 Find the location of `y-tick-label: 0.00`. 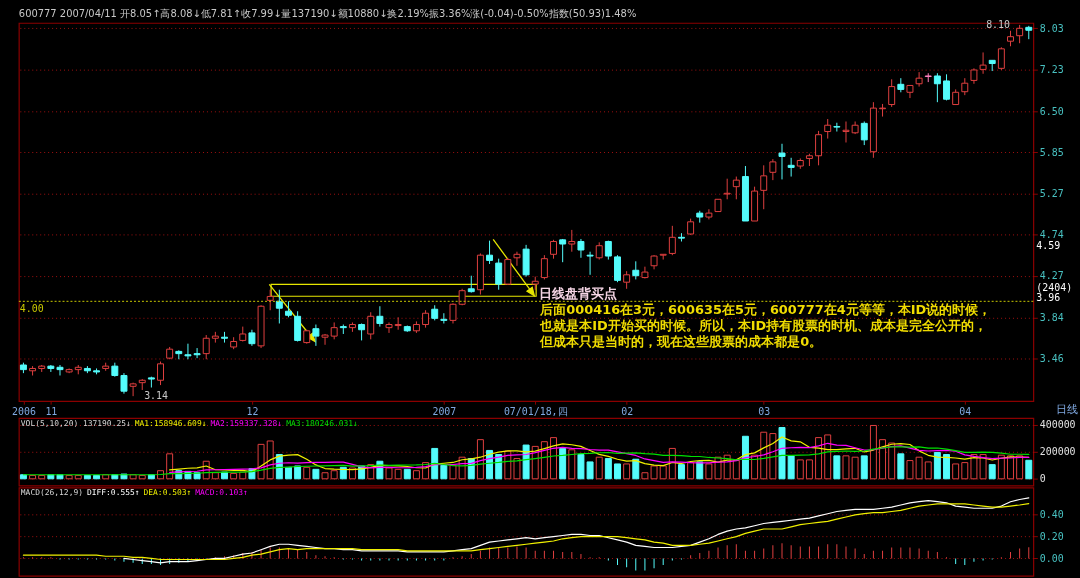

y-tick-label: 0.00 is located at coordinates (1051, 558).